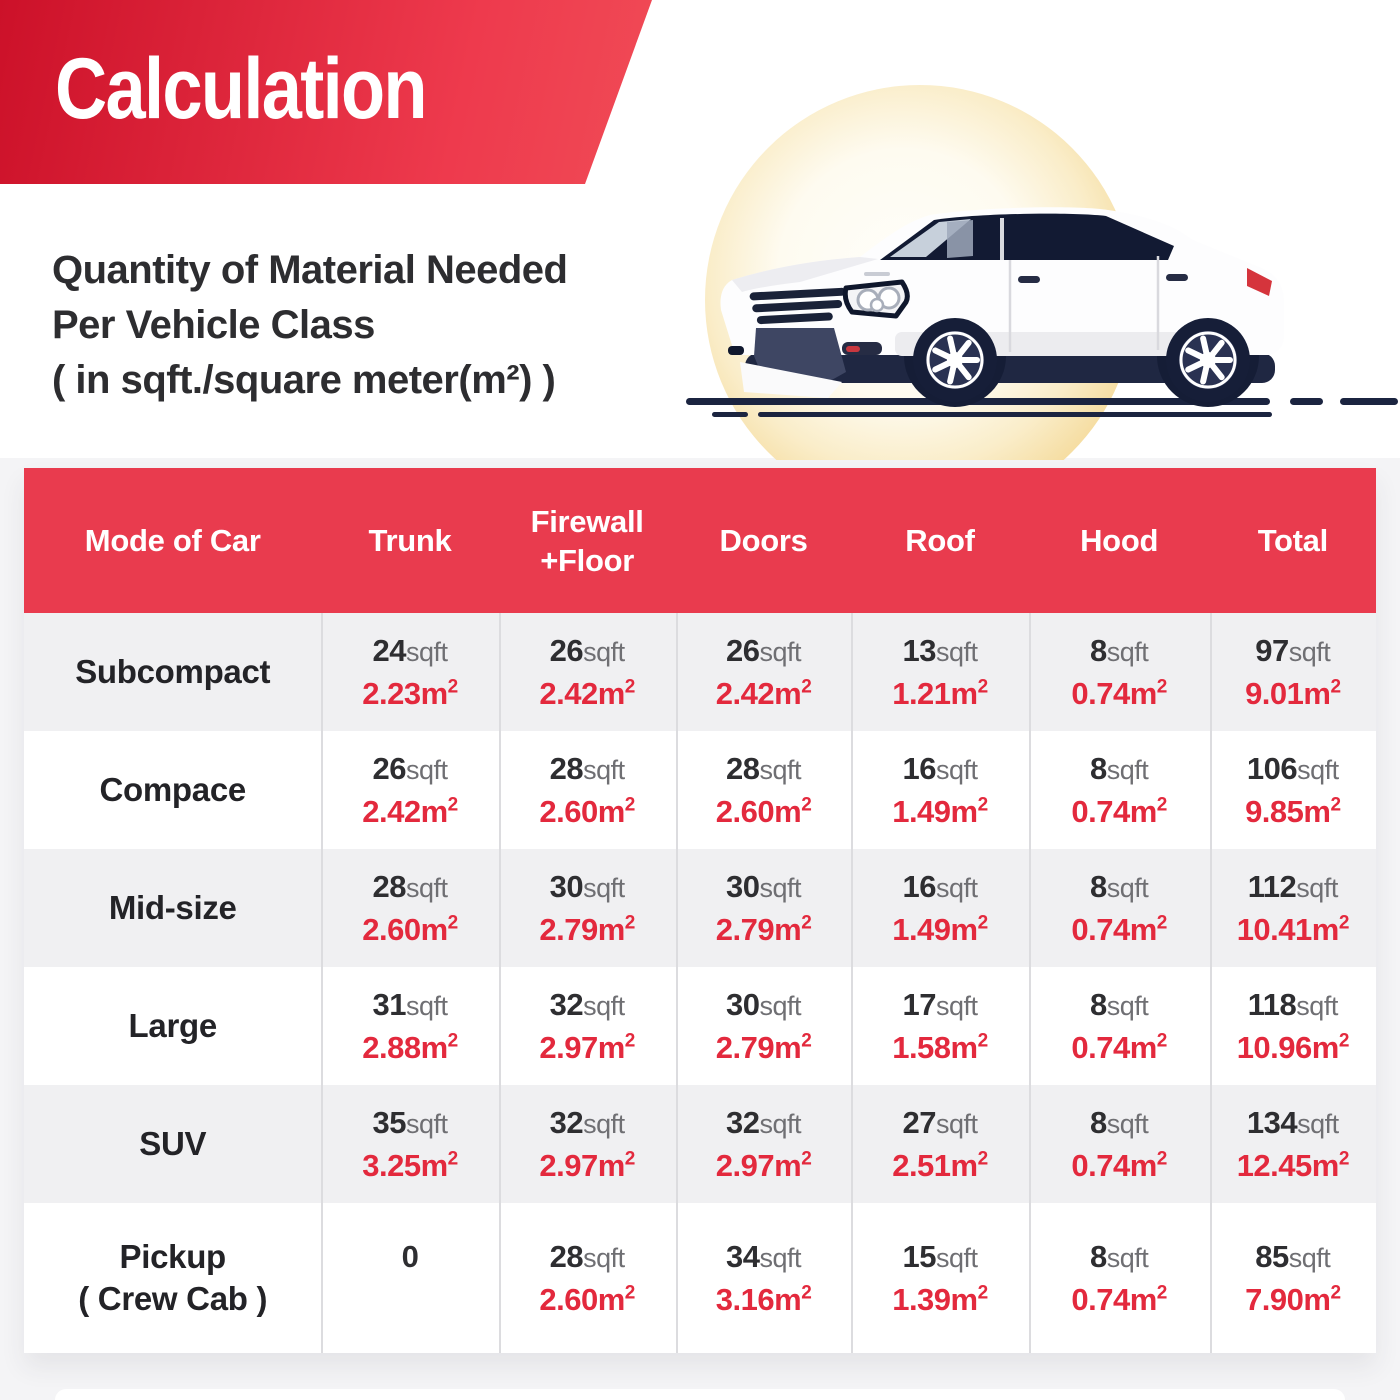 The image size is (1400, 1400). What do you see at coordinates (940, 811) in the screenshot?
I see `square-meter-value: 1.49m2` at bounding box center [940, 811].